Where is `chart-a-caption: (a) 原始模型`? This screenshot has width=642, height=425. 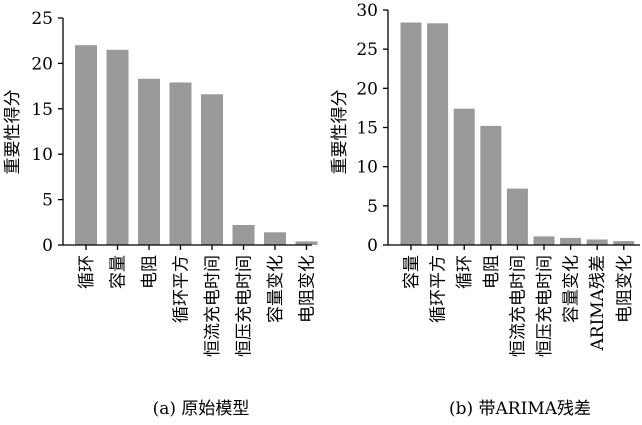
chart-a-caption: (a) 原始模型 is located at coordinates (201, 409).